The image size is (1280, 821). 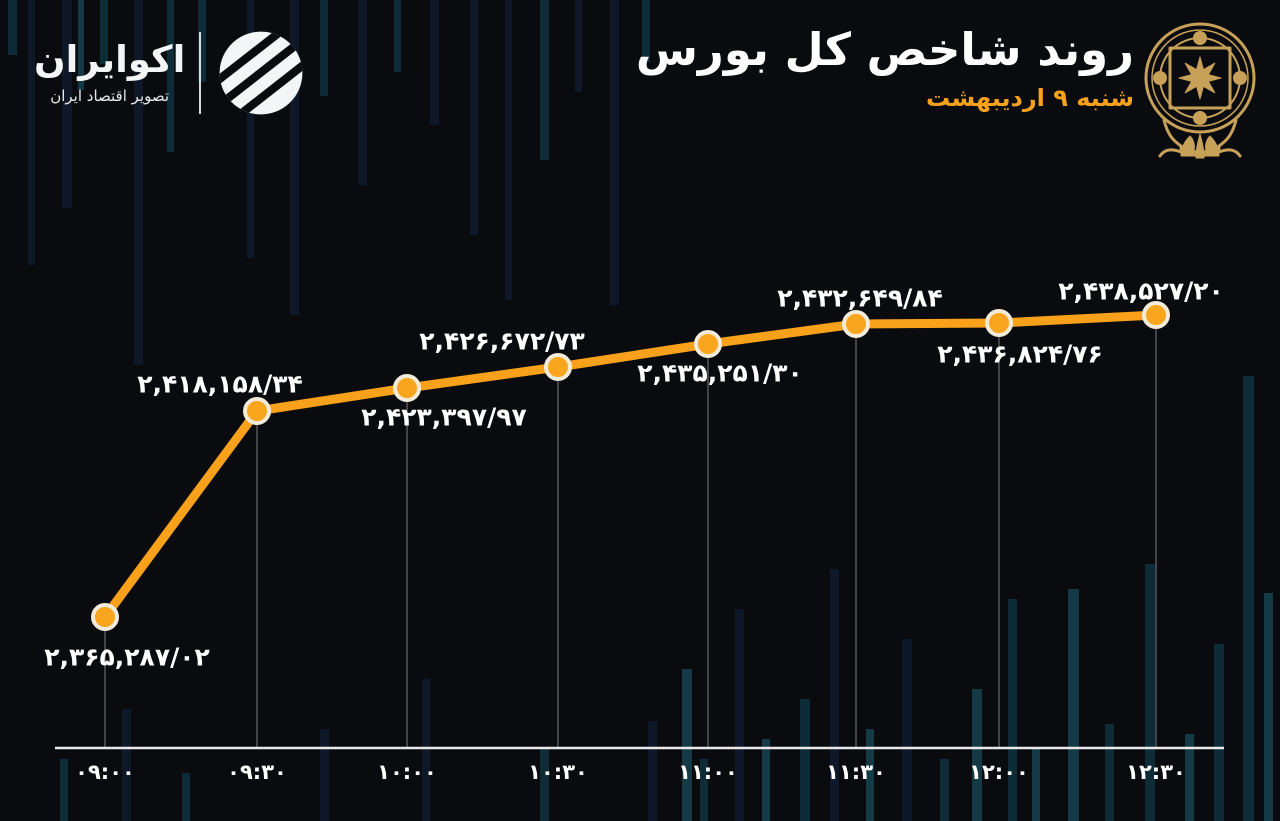 What do you see at coordinates (1156, 315) in the screenshot?
I see `data-point-marker-12:30` at bounding box center [1156, 315].